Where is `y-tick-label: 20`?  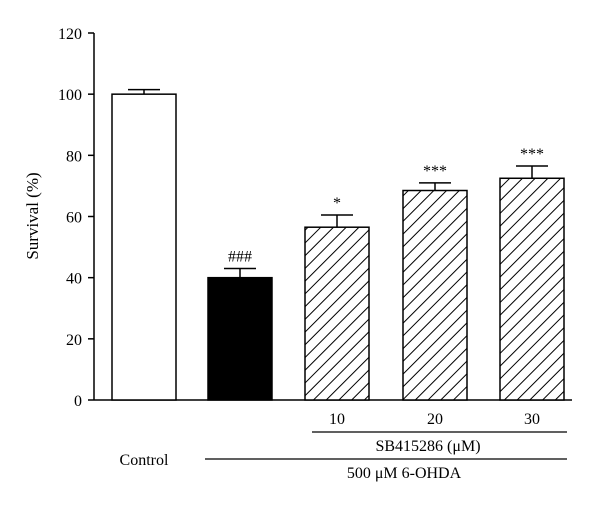 y-tick-label: 20 is located at coordinates (74, 340).